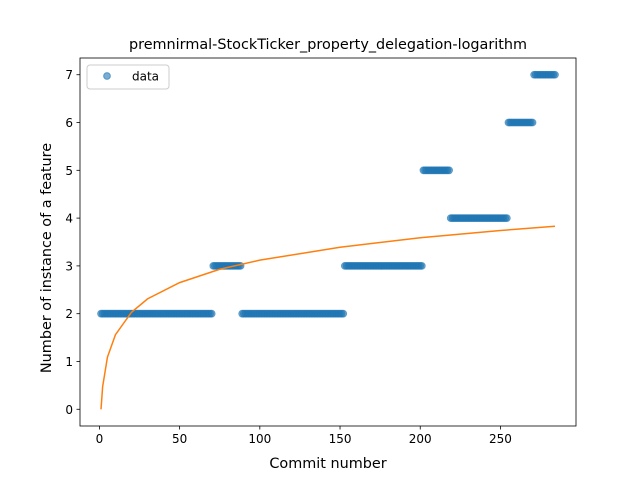 This screenshot has height=480, width=640. I want to click on y-axis-label: Number of instance of a feature, so click(47, 258).